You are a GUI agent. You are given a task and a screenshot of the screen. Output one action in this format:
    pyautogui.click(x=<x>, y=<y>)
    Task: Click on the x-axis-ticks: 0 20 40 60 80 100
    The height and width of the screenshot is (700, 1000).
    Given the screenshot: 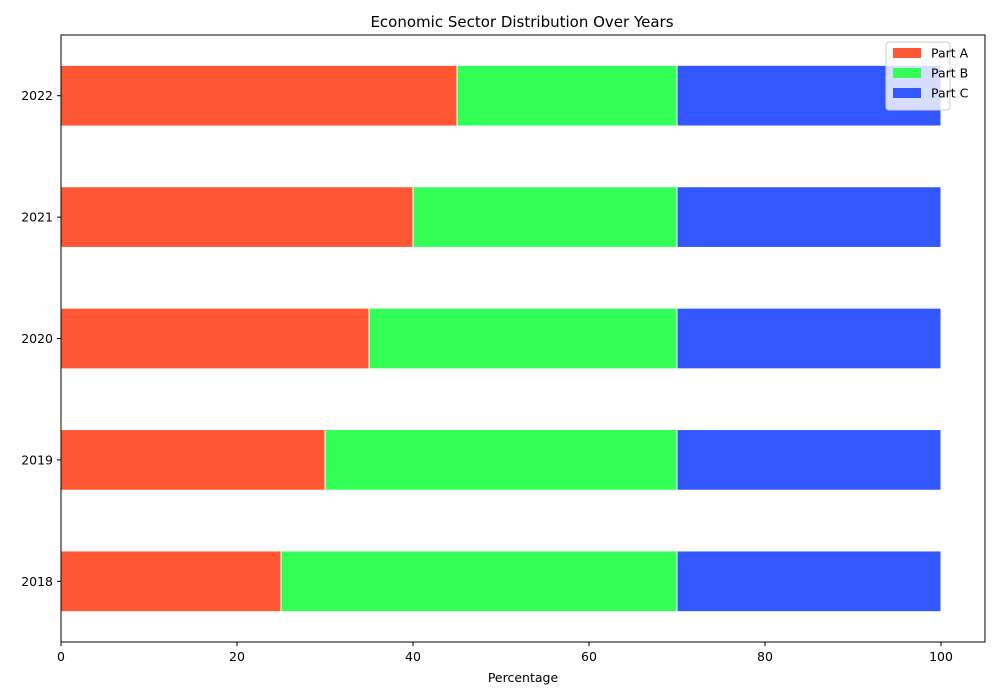 What is the action you would take?
    pyautogui.click(x=505, y=653)
    